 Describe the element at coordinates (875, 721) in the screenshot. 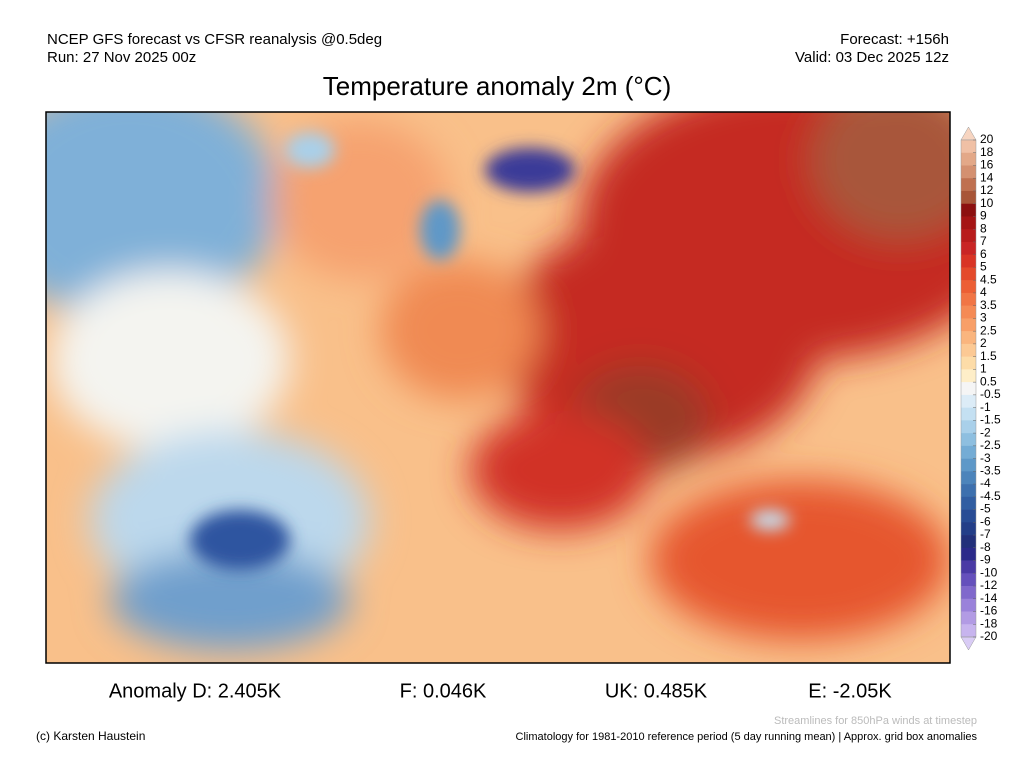

I see `streamline-note: Streamlines for 850hPa winds at timestep` at that location.